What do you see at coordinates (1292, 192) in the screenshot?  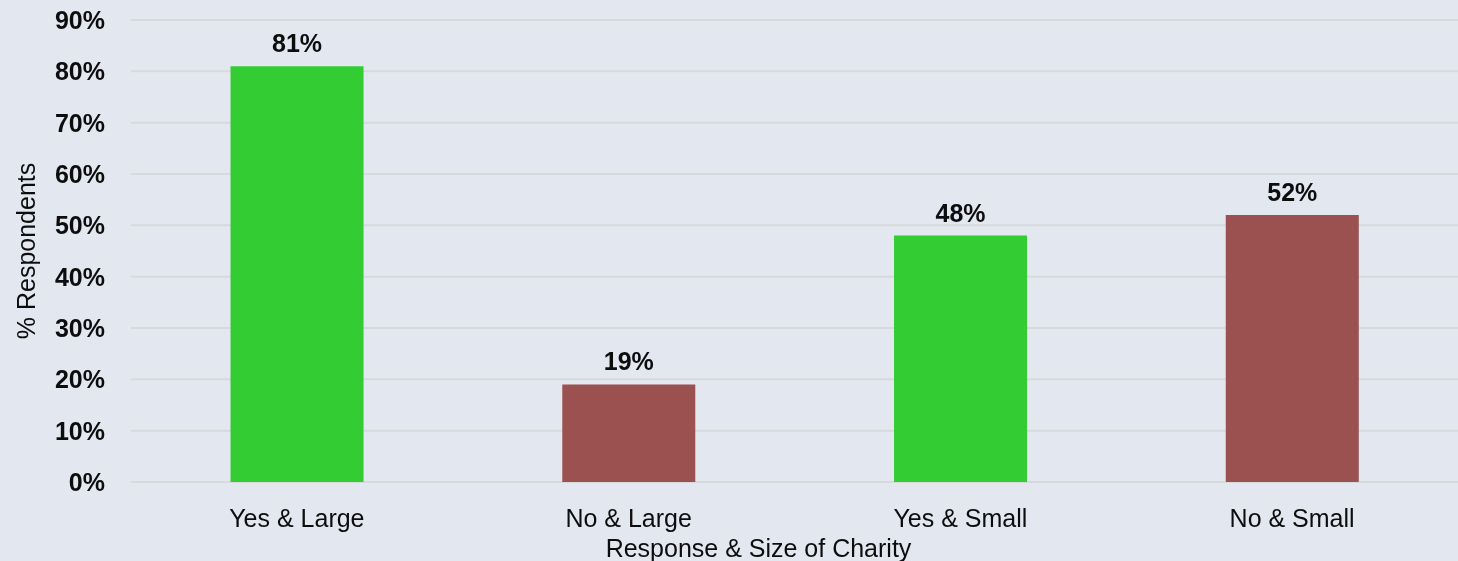 I see `data-label: 52%` at bounding box center [1292, 192].